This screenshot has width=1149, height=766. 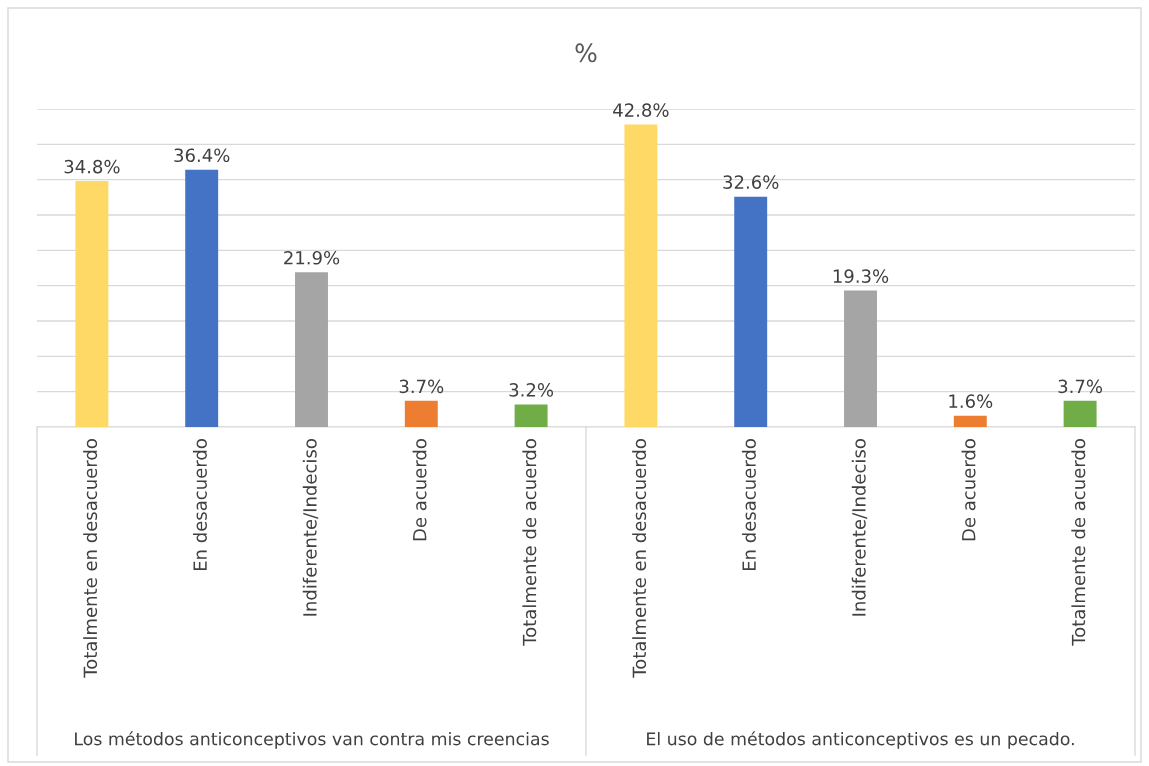 I want to click on data-label: 1.6%, so click(x=971, y=401).